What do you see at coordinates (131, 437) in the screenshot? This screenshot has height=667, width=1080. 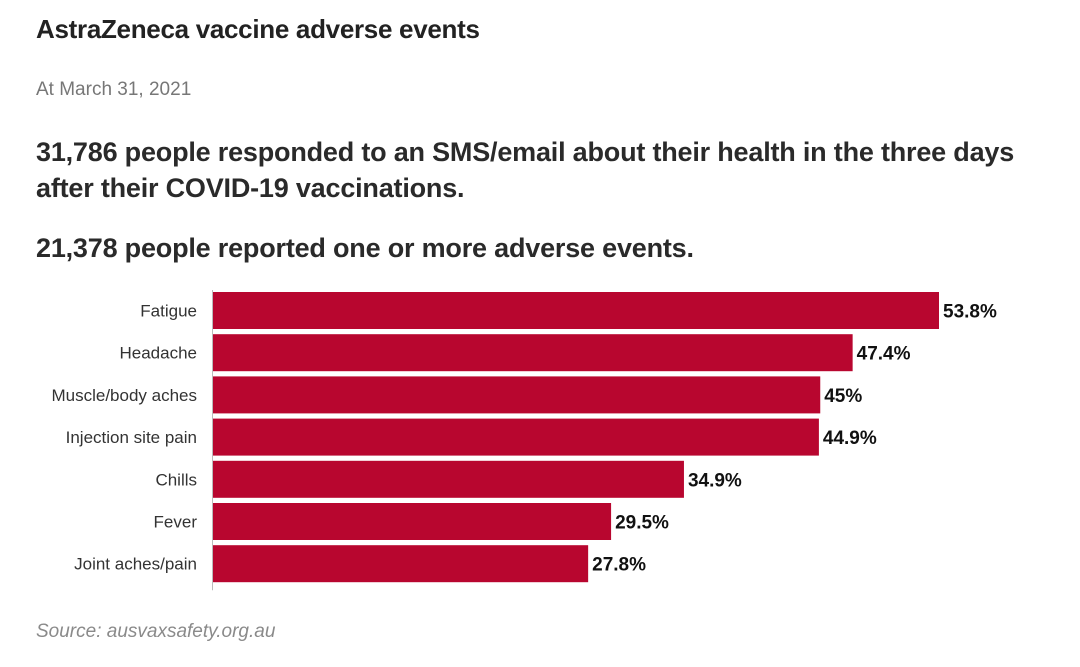 I see `category-label: Injection site pain` at bounding box center [131, 437].